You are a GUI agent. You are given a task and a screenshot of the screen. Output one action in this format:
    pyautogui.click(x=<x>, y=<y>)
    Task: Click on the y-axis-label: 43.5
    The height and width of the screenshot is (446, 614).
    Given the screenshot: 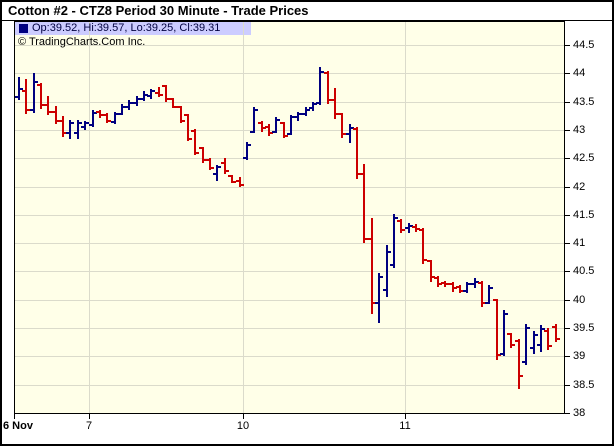 What is the action you would take?
    pyautogui.click(x=584, y=102)
    